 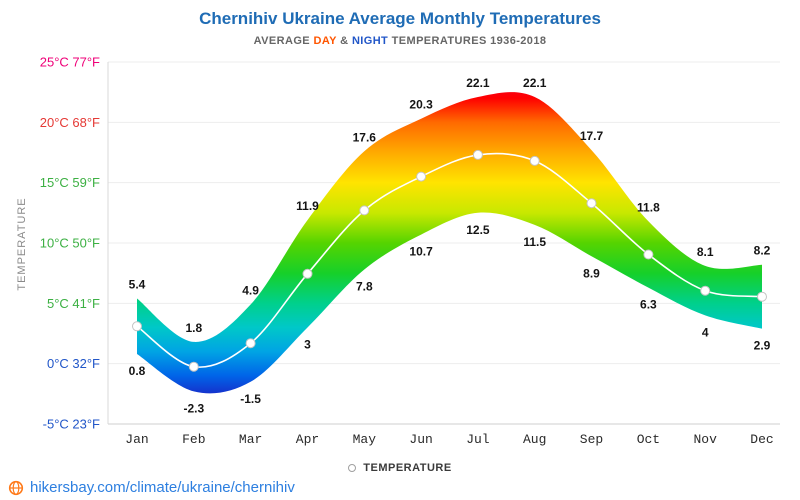 What do you see at coordinates (370, 41) in the screenshot?
I see `subtitle-night-word: NIGHT` at bounding box center [370, 41].